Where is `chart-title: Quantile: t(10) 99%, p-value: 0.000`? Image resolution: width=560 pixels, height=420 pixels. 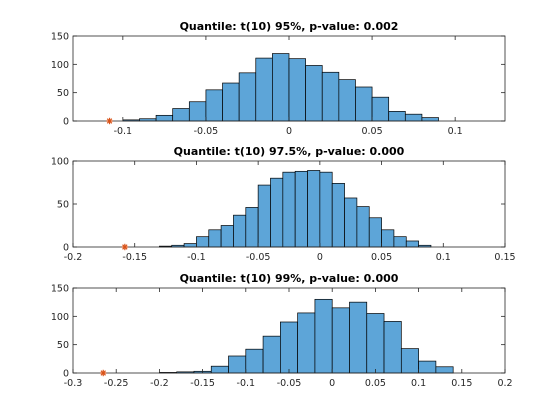 chart-title: Quantile: t(10) 99%, p-value: 0.000 is located at coordinates (289, 278).